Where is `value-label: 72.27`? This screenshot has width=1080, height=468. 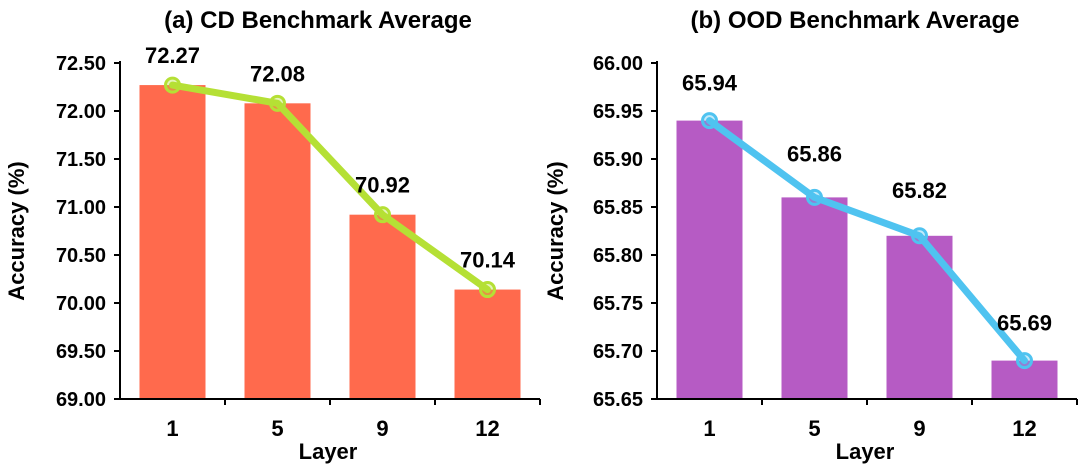
value-label: 72.27 is located at coordinates (172, 55).